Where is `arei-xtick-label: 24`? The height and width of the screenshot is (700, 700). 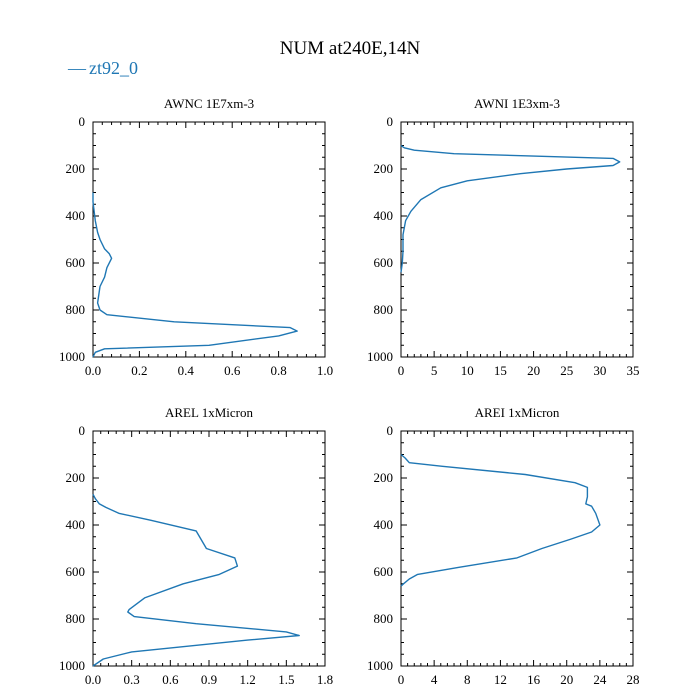 arei-xtick-label: 24 is located at coordinates (600, 679).